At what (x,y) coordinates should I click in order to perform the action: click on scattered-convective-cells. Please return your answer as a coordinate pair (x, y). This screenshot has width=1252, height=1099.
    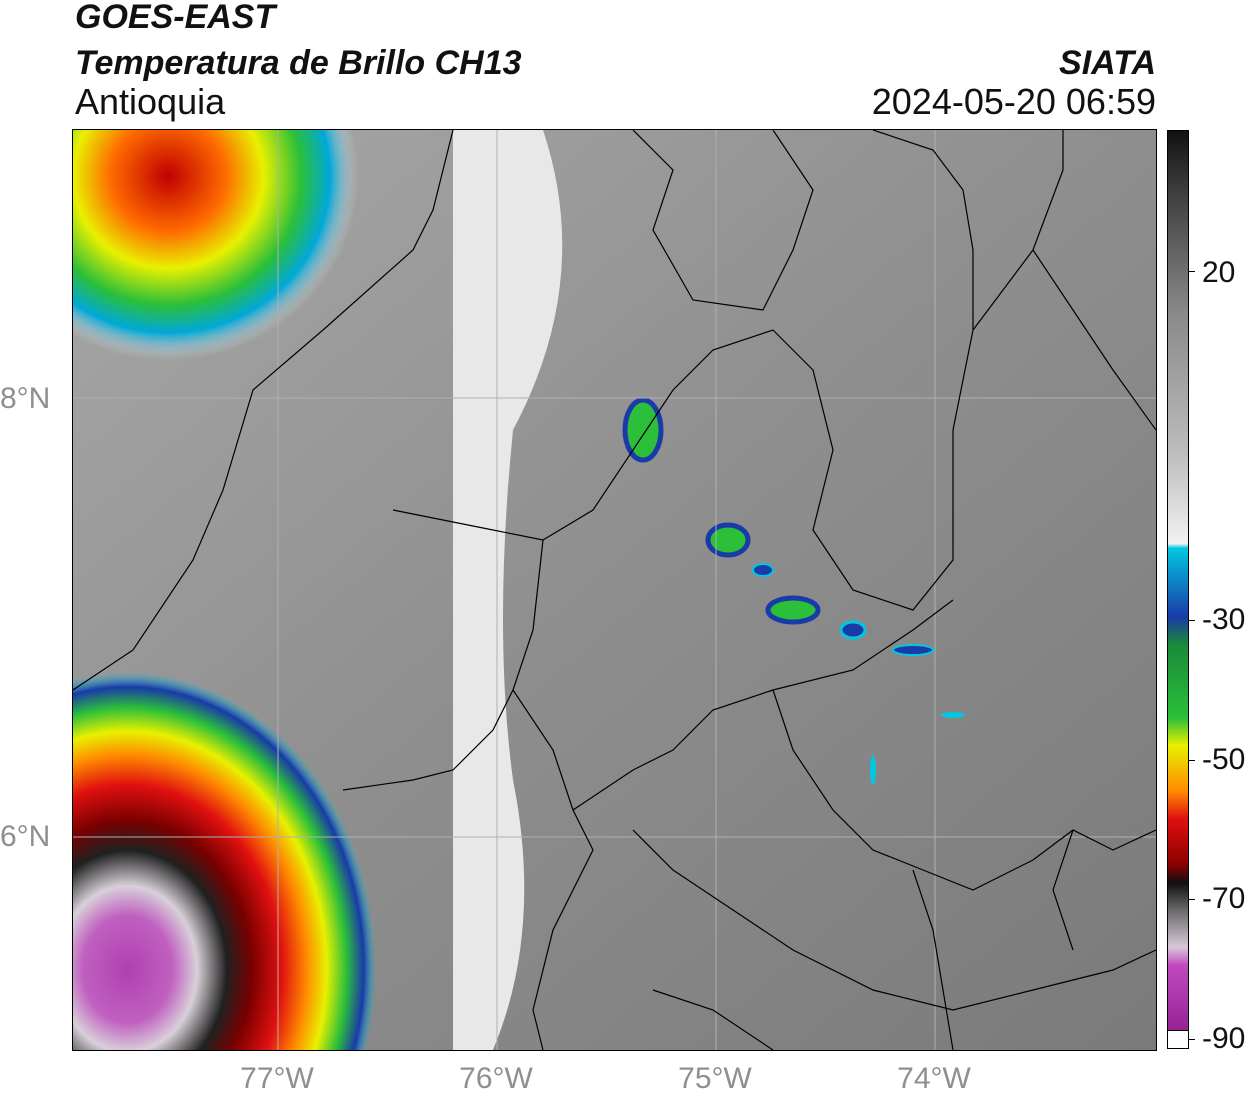
    Looking at the image, I should click on (793, 591).